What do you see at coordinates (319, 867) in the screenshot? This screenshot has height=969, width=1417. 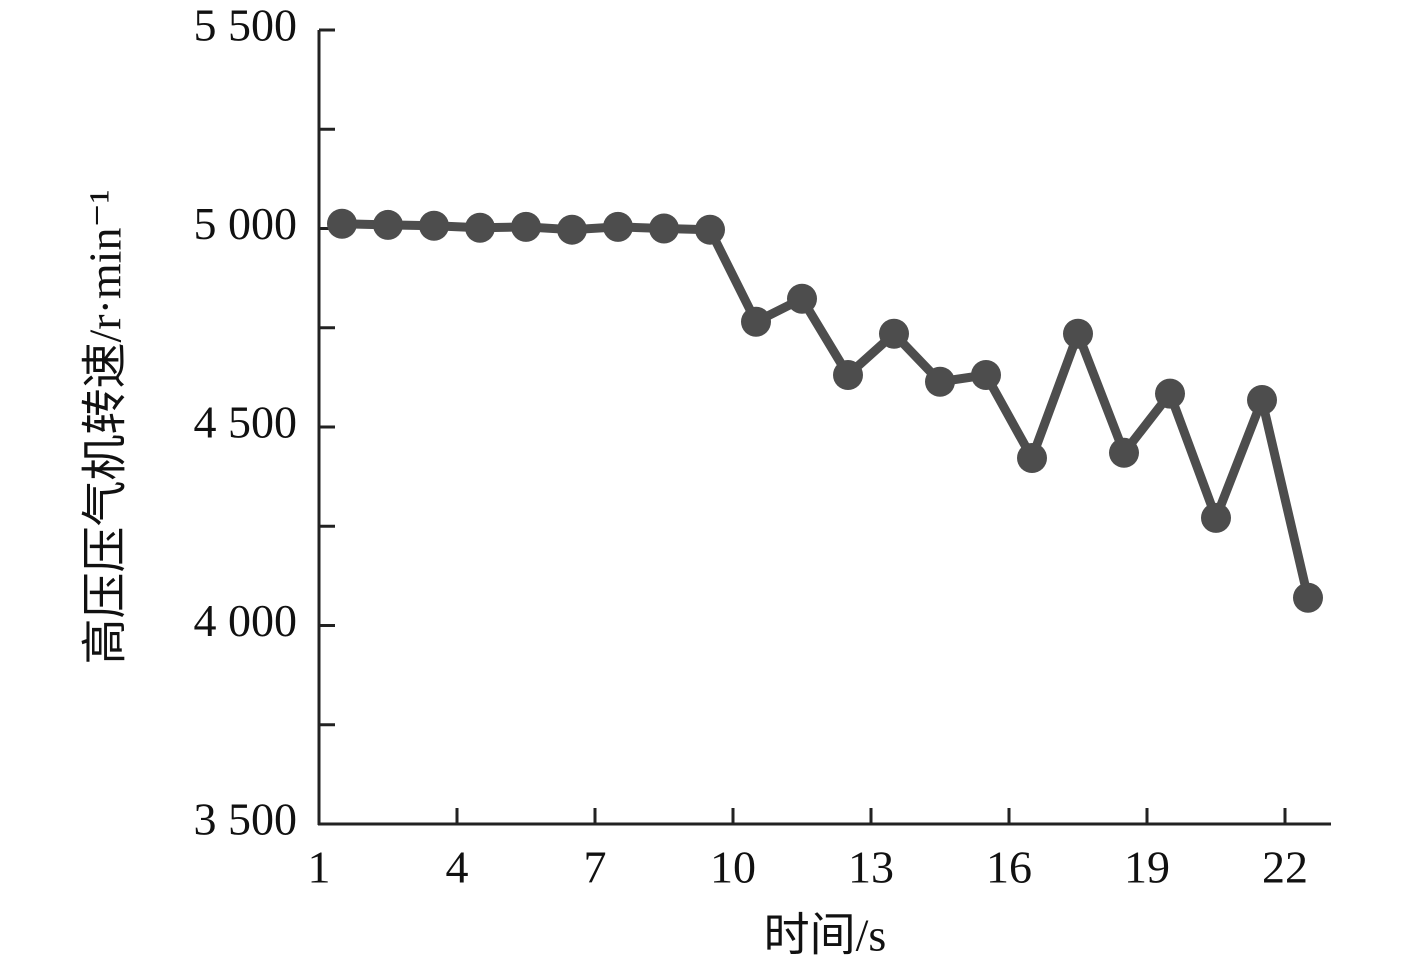 I see `x-tick-label: 1` at bounding box center [319, 867].